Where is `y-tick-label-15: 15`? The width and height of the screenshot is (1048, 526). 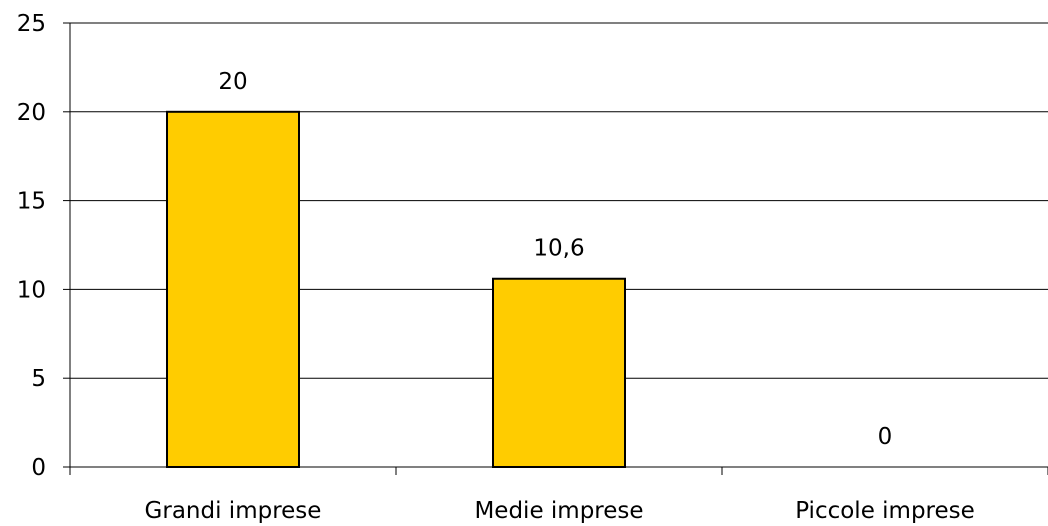 y-tick-label-15: 15 is located at coordinates (31, 202).